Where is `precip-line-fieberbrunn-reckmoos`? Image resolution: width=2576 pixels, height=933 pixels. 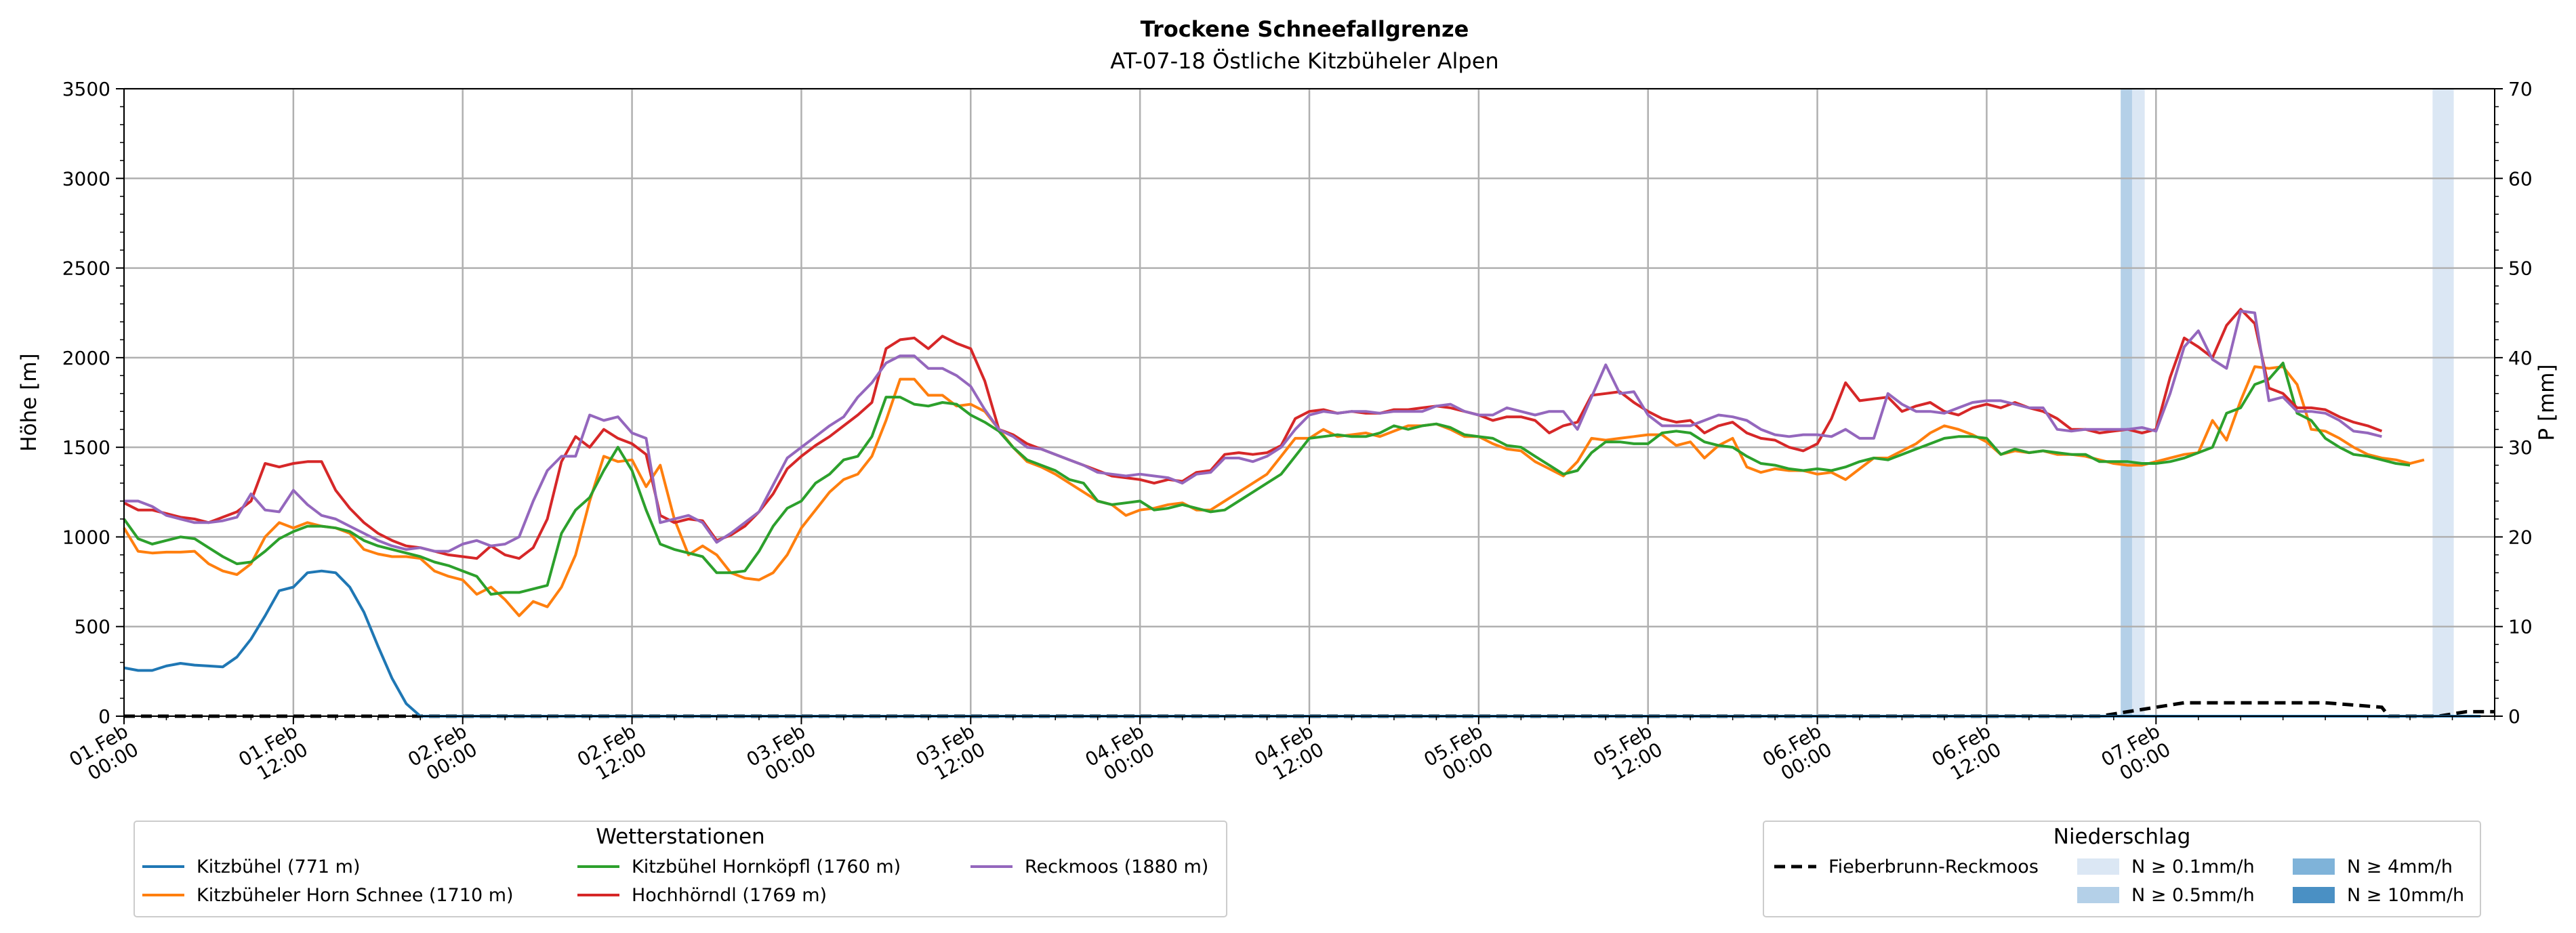
precip-line-fieberbrunn-reckmoos is located at coordinates (1310, 709).